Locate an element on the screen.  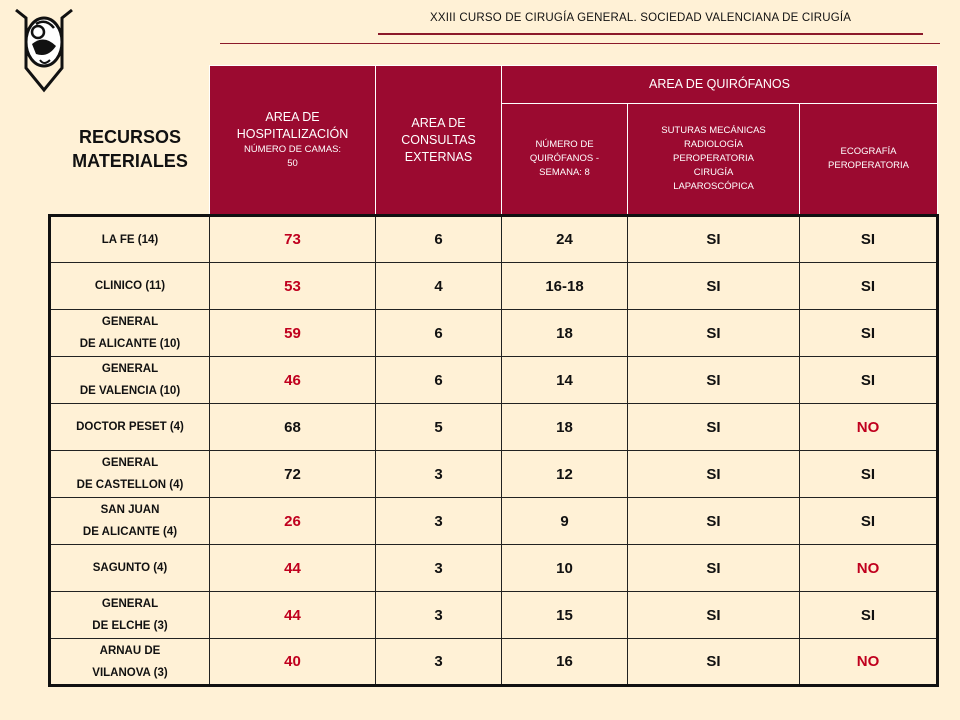
header-text: AREA DE is located at coordinates (292, 117).